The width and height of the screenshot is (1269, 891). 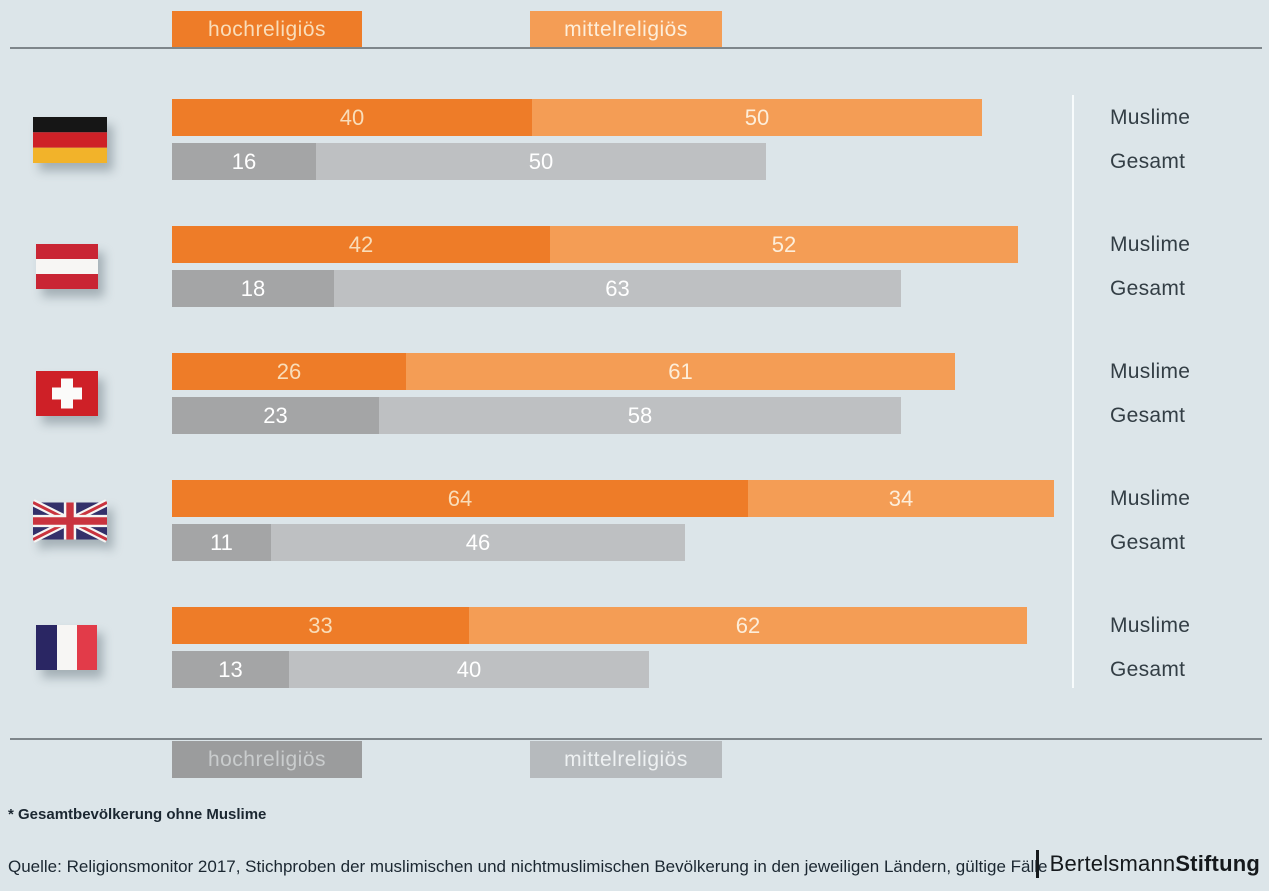 I want to click on gesamt-bar: 23 58, so click(x=536, y=415).